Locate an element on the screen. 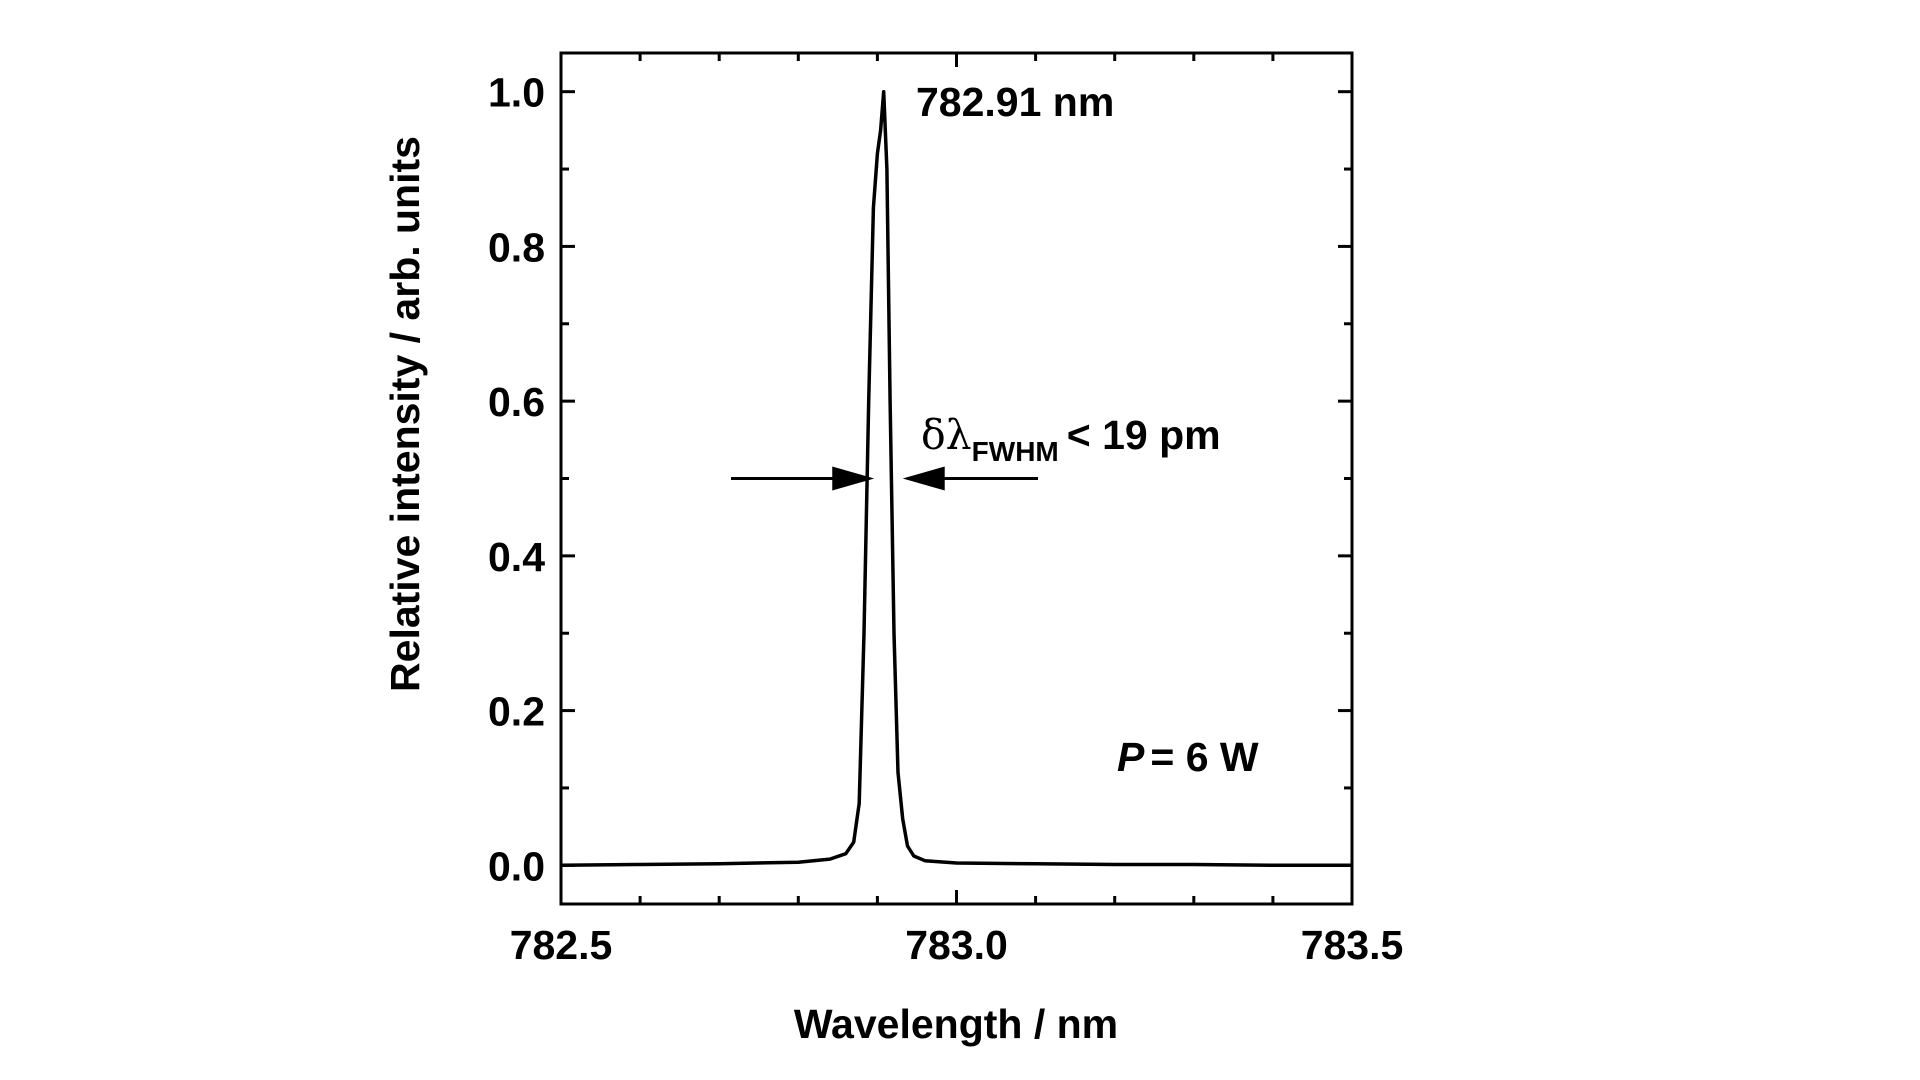  fwhm-label: δλFWHM < 19 pm is located at coordinates (1071, 439).